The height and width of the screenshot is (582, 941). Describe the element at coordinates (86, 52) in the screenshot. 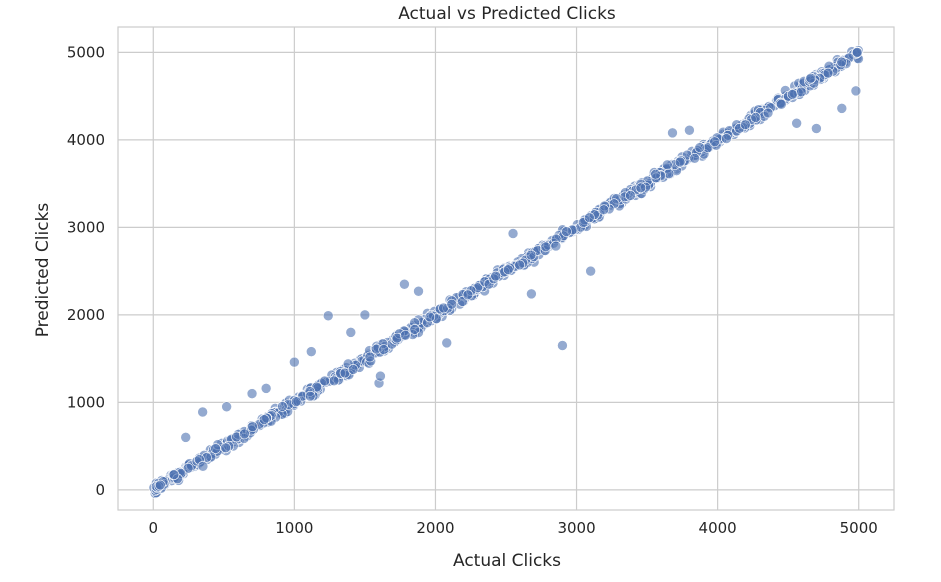

I see `y-tick-label: 5000` at that location.